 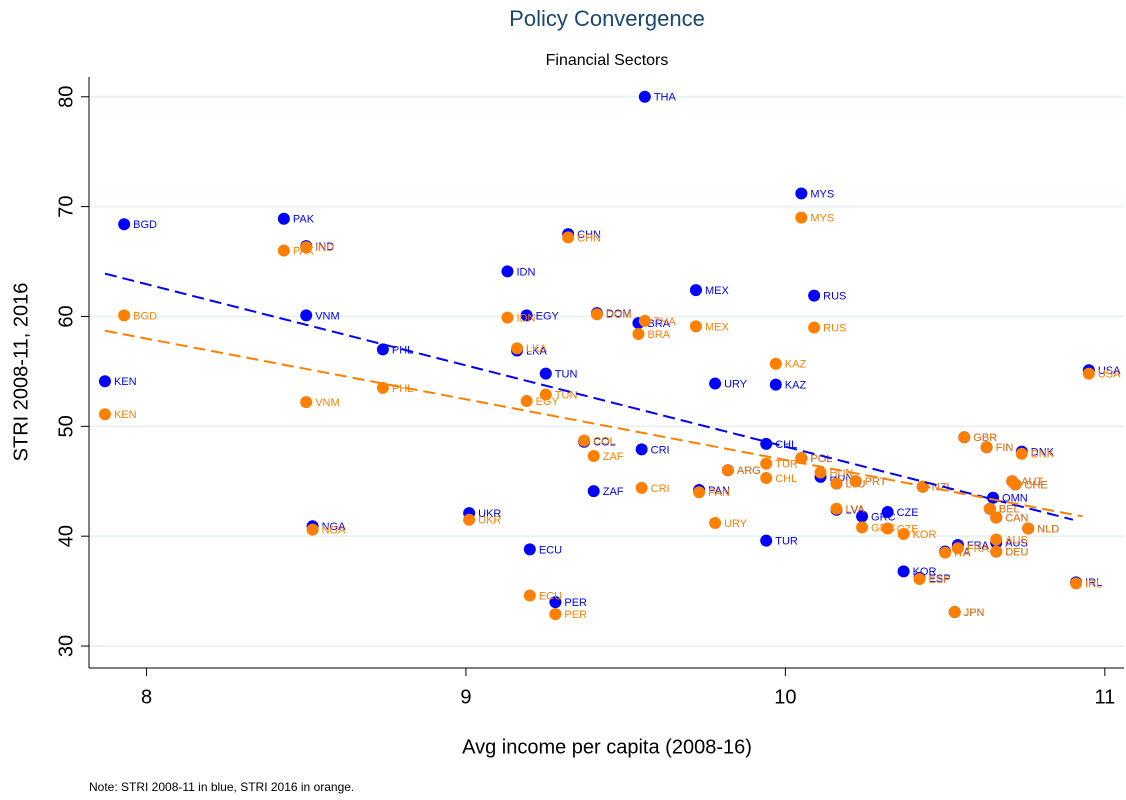 I want to click on point-label: KAZ, so click(x=796, y=385).